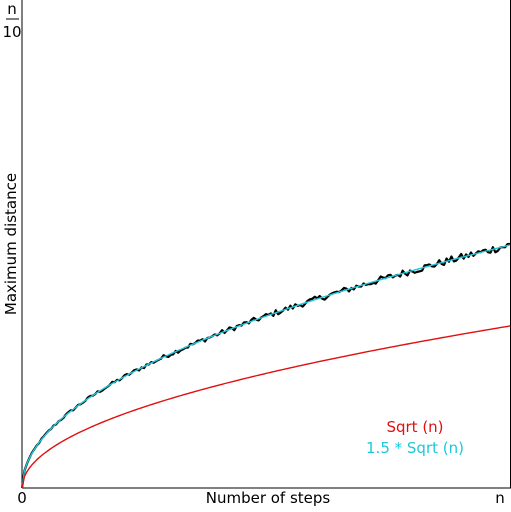 Image resolution: width=511 pixels, height=512 pixels. What do you see at coordinates (22, 498) in the screenshot?
I see `x-tick-label-0: 0` at bounding box center [22, 498].